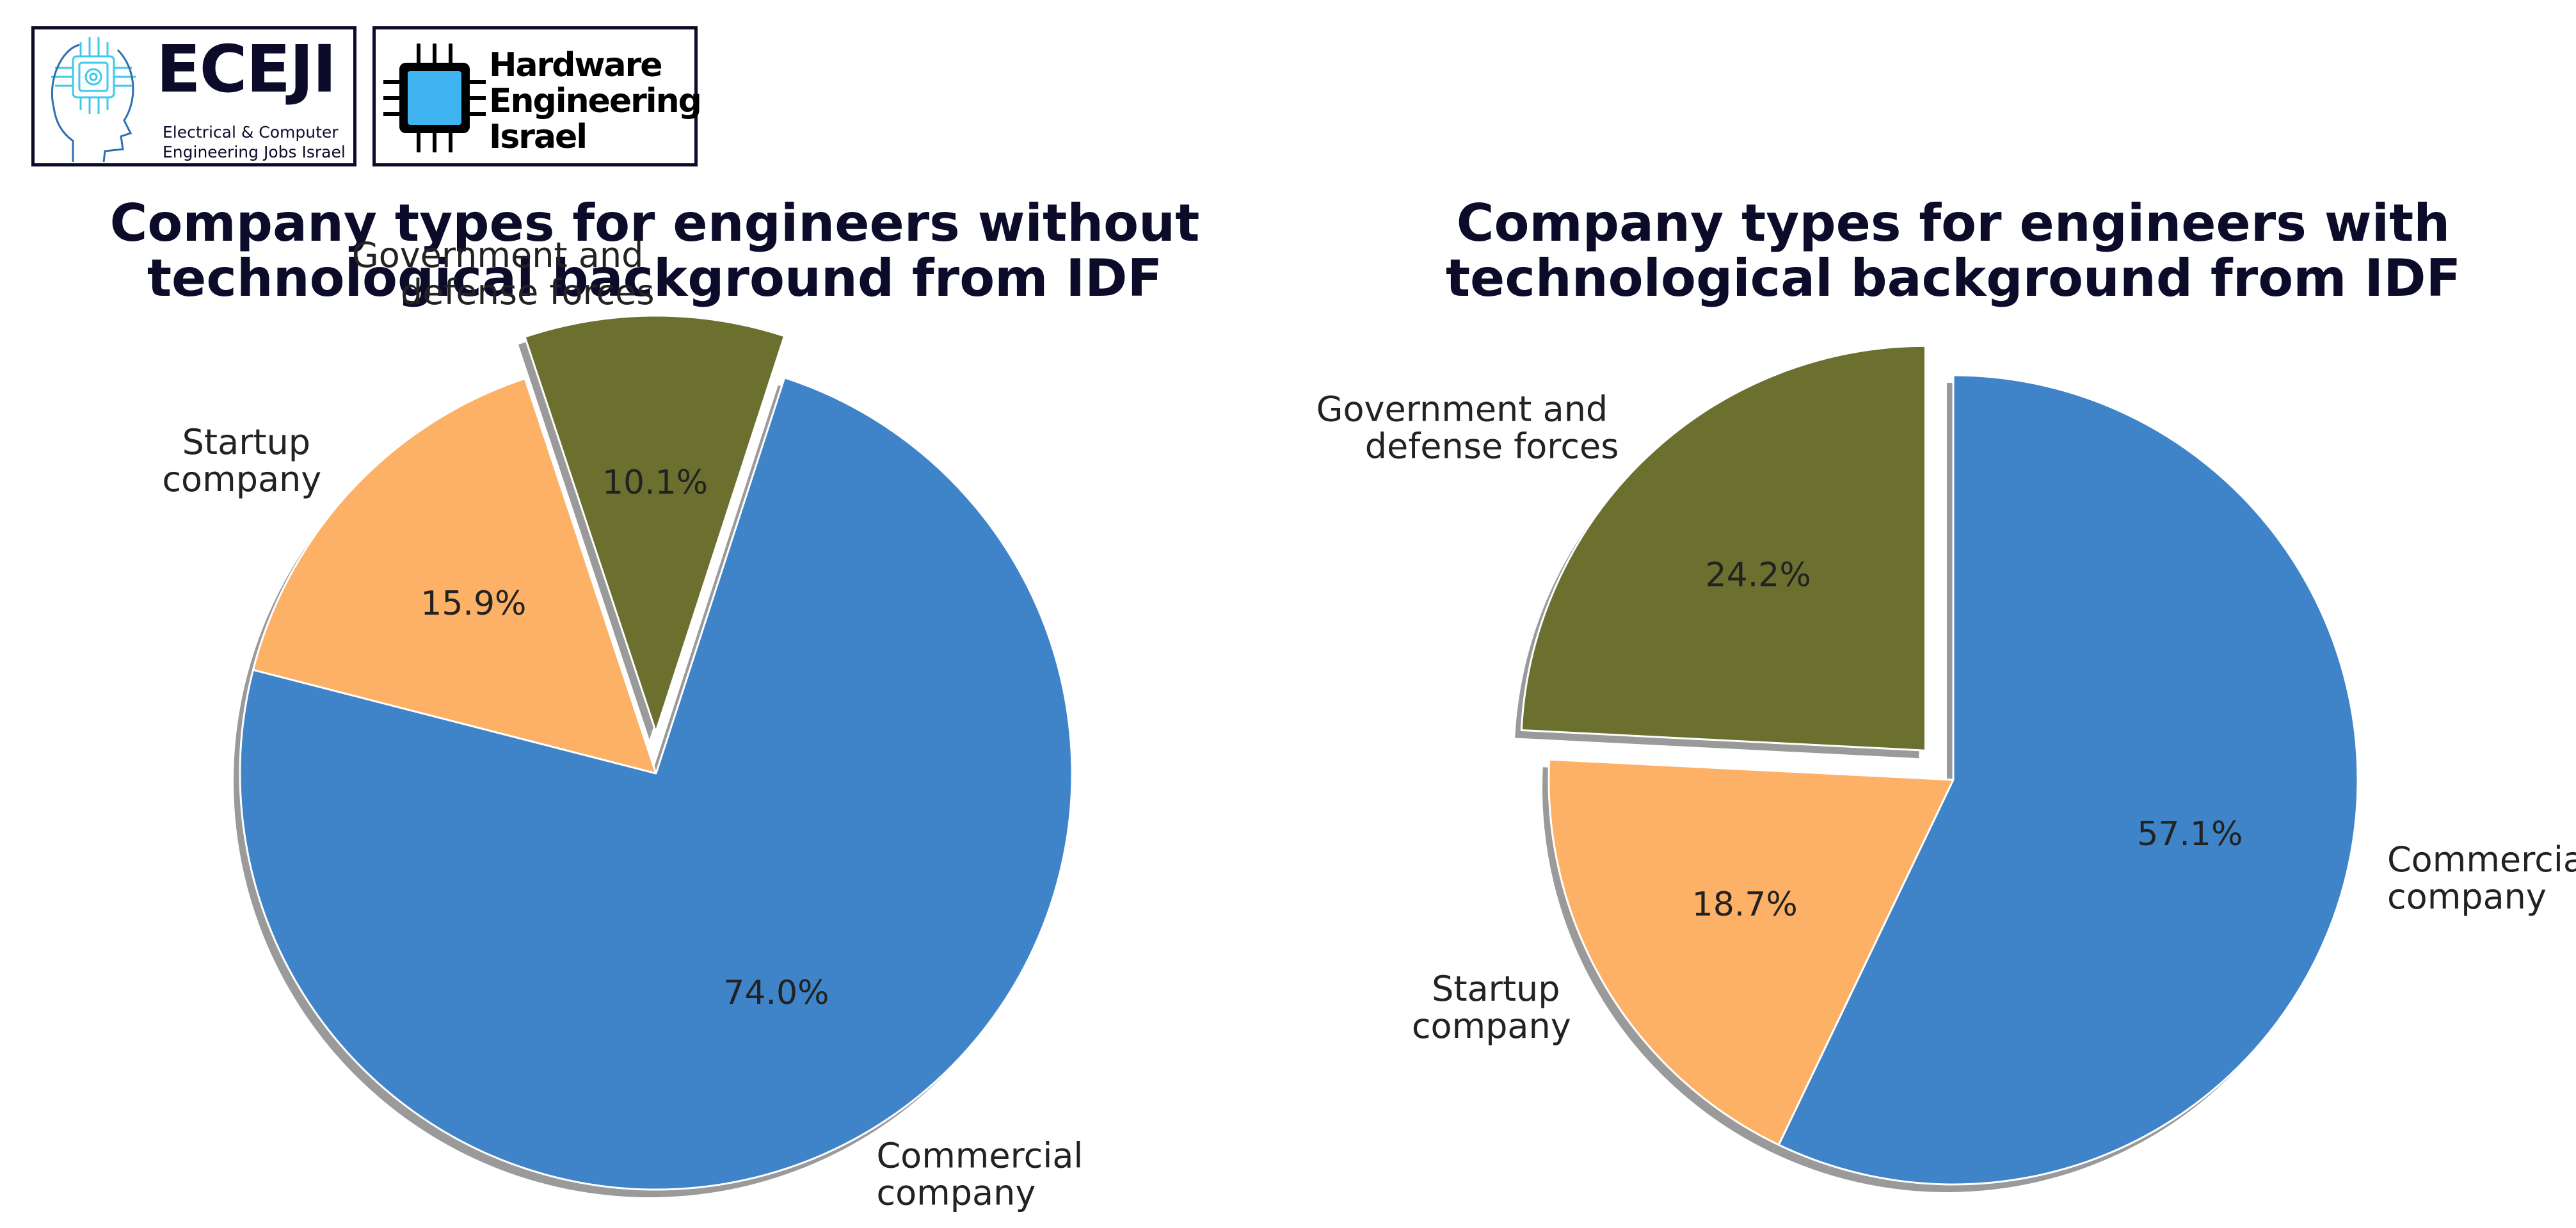 This screenshot has width=2576, height=1228. Describe the element at coordinates (655, 483) in the screenshot. I see `pct-label-government: 10.1%` at that location.